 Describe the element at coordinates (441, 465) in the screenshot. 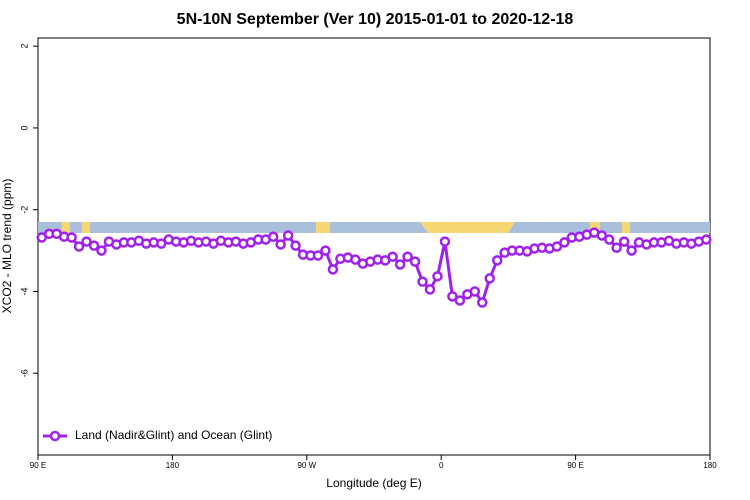

I see `x-tick-label: 0` at that location.